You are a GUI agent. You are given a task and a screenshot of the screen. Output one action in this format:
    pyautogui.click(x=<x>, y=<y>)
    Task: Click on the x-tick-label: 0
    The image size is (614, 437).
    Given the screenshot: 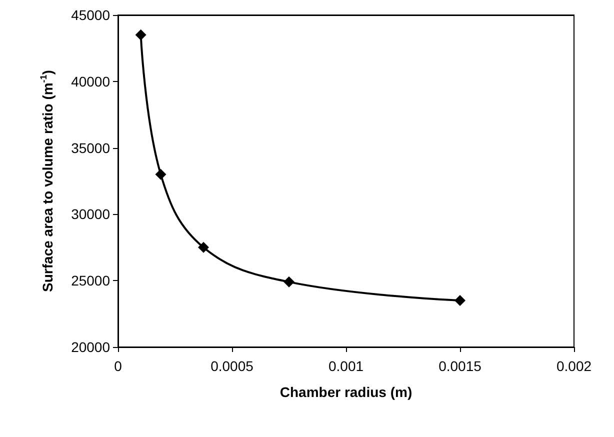 What is the action you would take?
    pyautogui.click(x=118, y=366)
    